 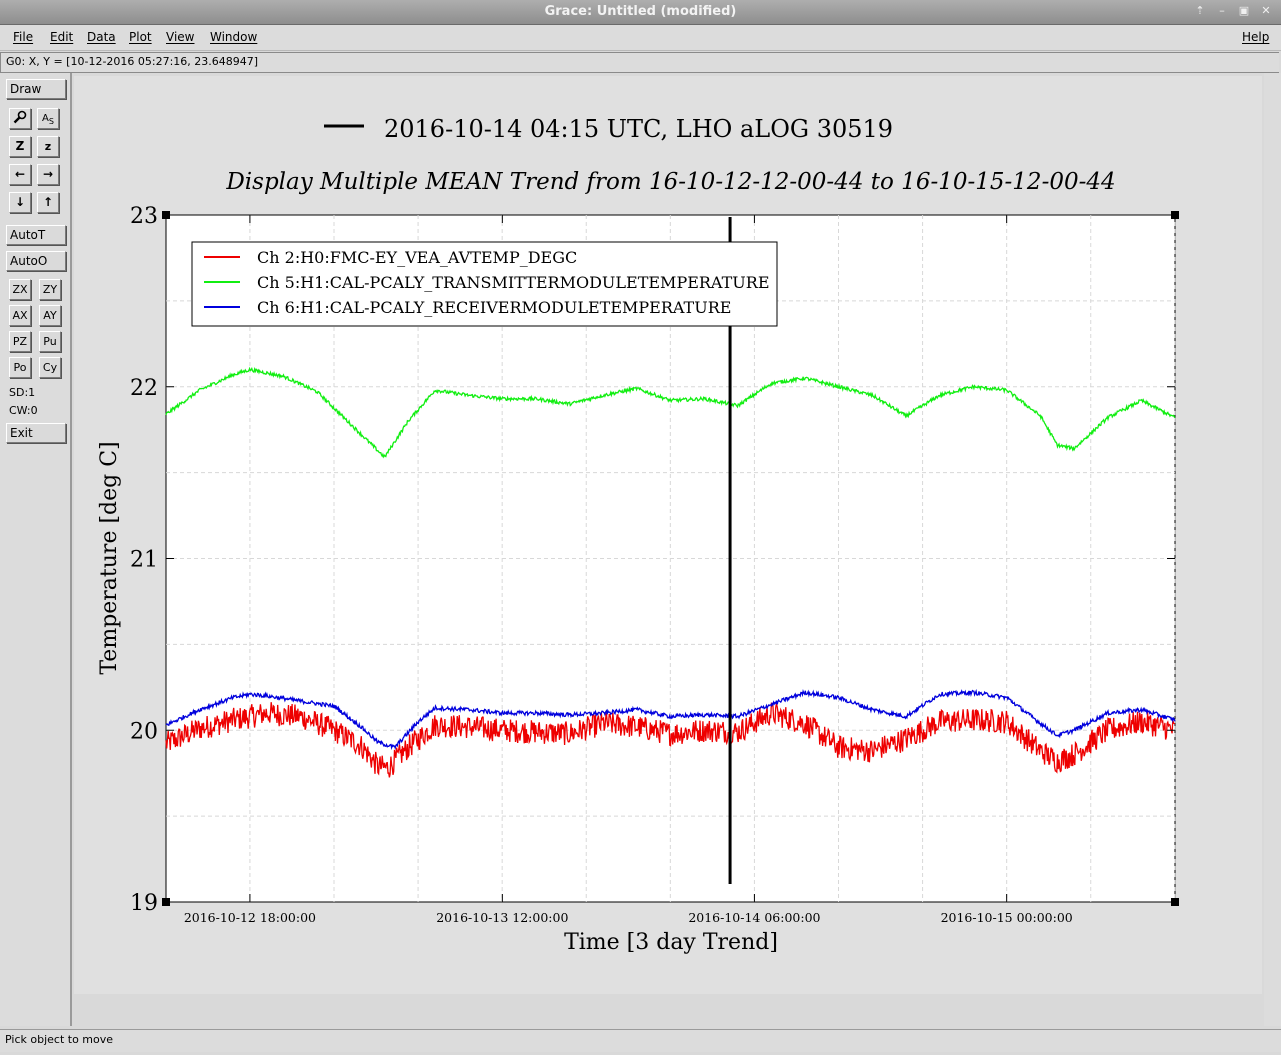 I want to click on menu-data: Data, so click(x=101, y=37).